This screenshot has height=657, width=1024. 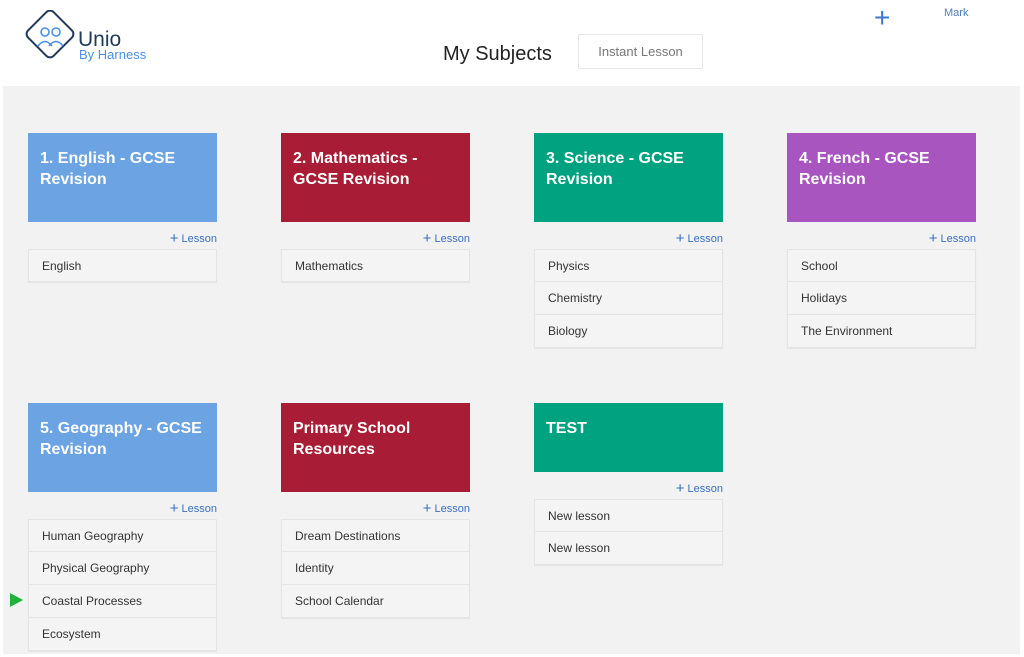 What do you see at coordinates (375, 535) in the screenshot?
I see `lesson-item: Dream Destinations` at bounding box center [375, 535].